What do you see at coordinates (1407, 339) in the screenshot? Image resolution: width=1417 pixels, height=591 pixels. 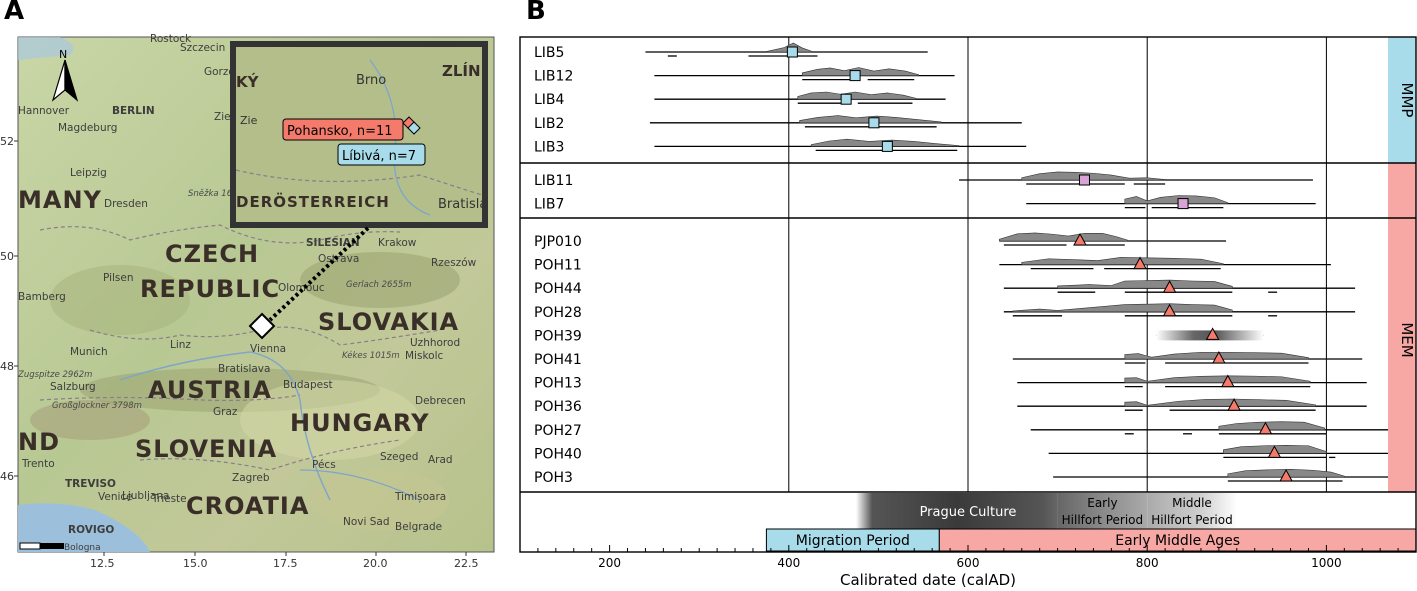 I see `group-label-mem: MEM` at bounding box center [1407, 339].